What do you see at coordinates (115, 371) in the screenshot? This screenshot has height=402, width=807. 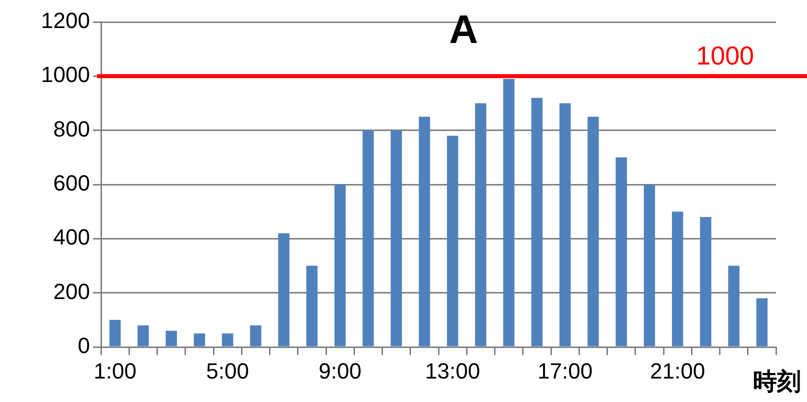 I see `x-tick-label: 1:00` at bounding box center [115, 371].